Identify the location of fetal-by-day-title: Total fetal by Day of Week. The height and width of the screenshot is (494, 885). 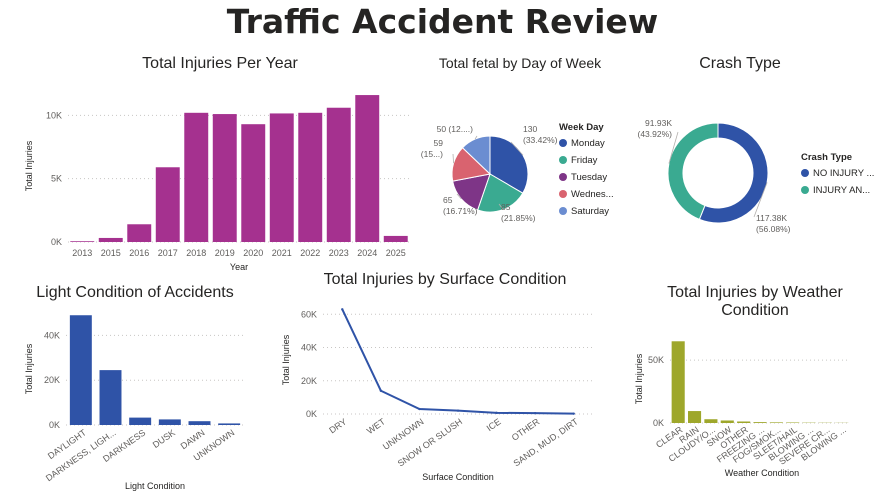
(520, 63).